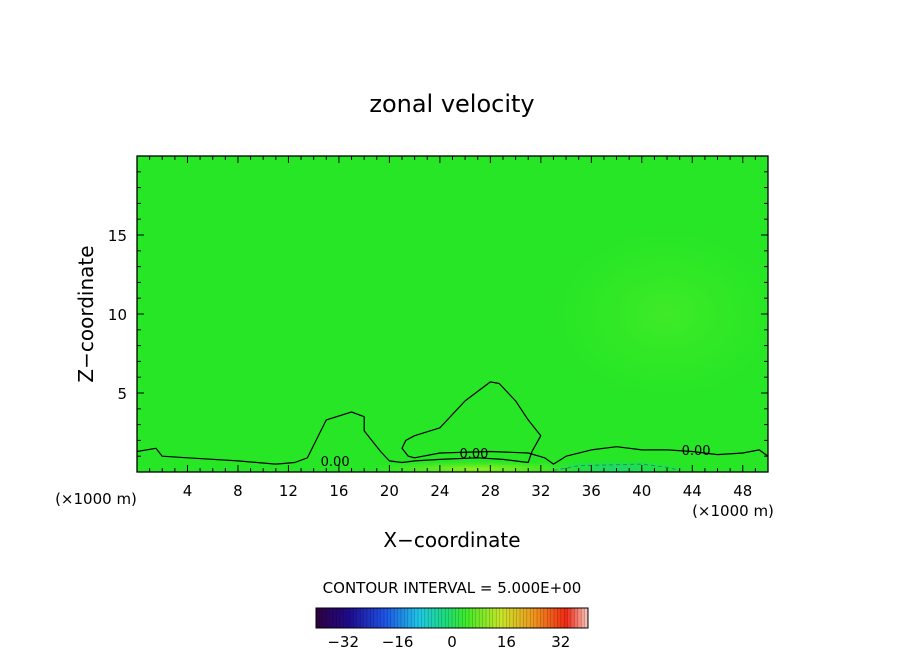 This screenshot has height=654, width=904. Describe the element at coordinates (451, 104) in the screenshot. I see `chart-title: zonal velocity` at that location.